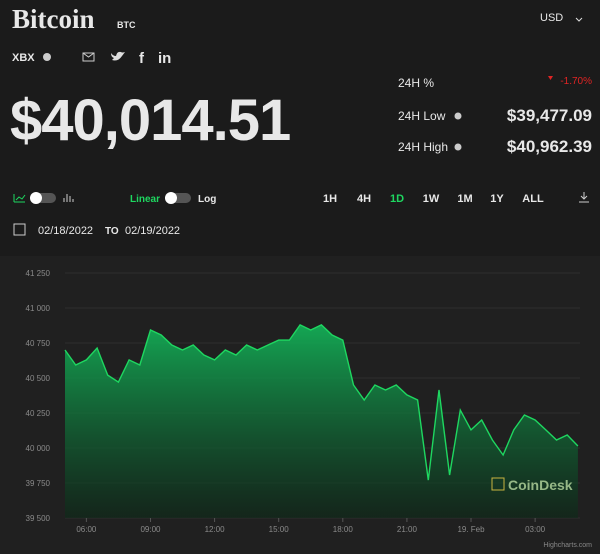 The height and width of the screenshot is (554, 600). I want to click on y-tick-label: 39 500, so click(38, 518).